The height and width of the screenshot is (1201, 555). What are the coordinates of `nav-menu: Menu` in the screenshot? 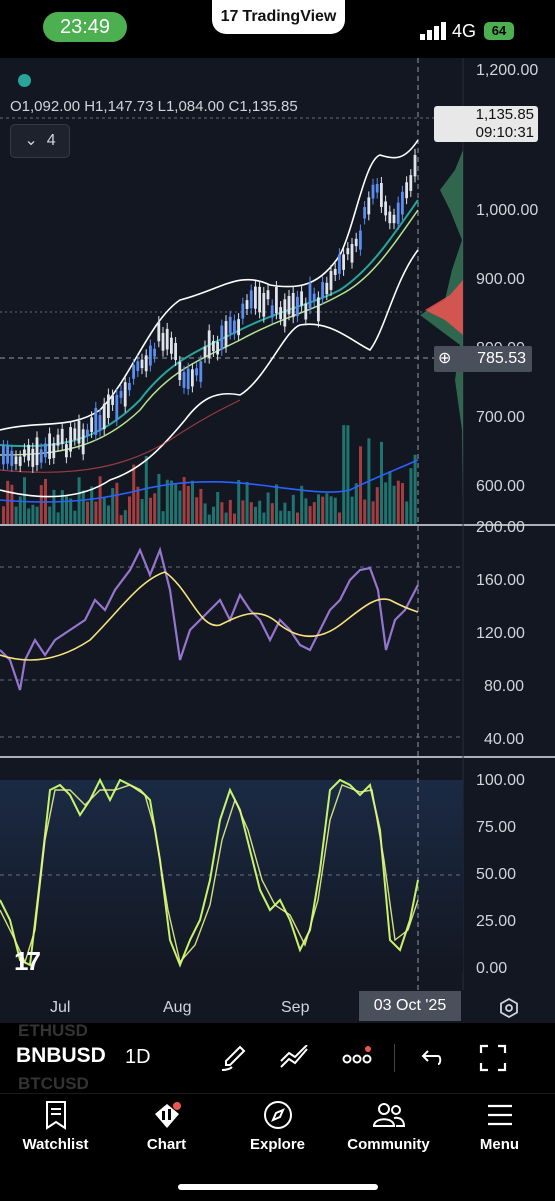 It's located at (499, 1126).